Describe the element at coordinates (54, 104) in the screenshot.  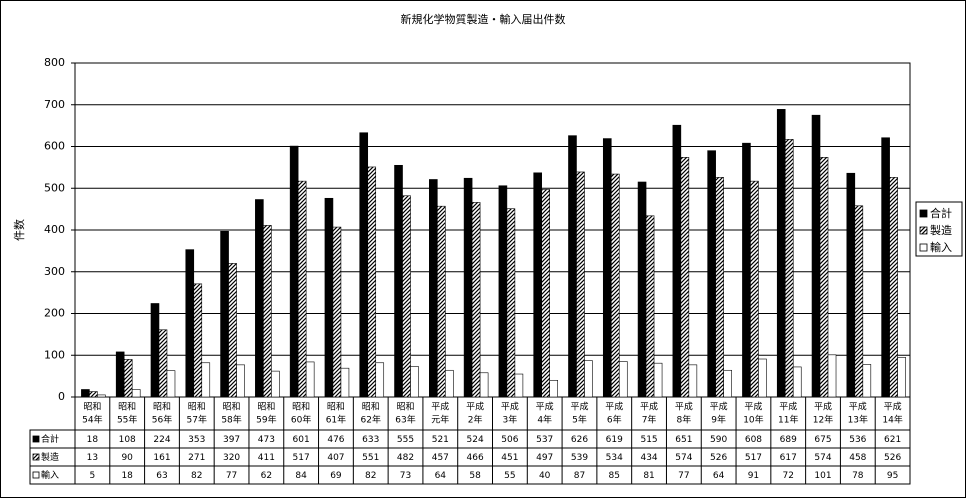
I see `y-tick-label: 700` at that location.